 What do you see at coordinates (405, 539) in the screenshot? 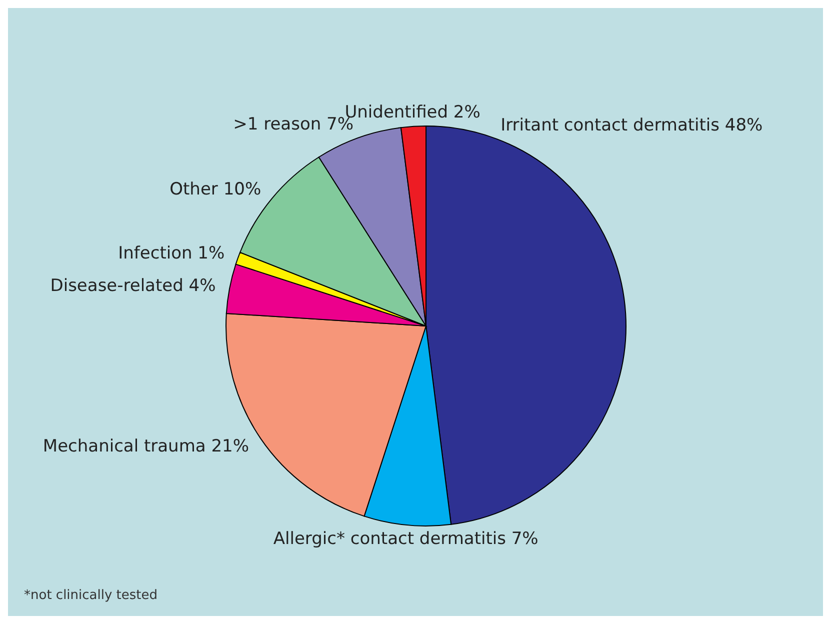
I see `slice-label: Allergic* contact dermatitis 7%` at bounding box center [405, 539].